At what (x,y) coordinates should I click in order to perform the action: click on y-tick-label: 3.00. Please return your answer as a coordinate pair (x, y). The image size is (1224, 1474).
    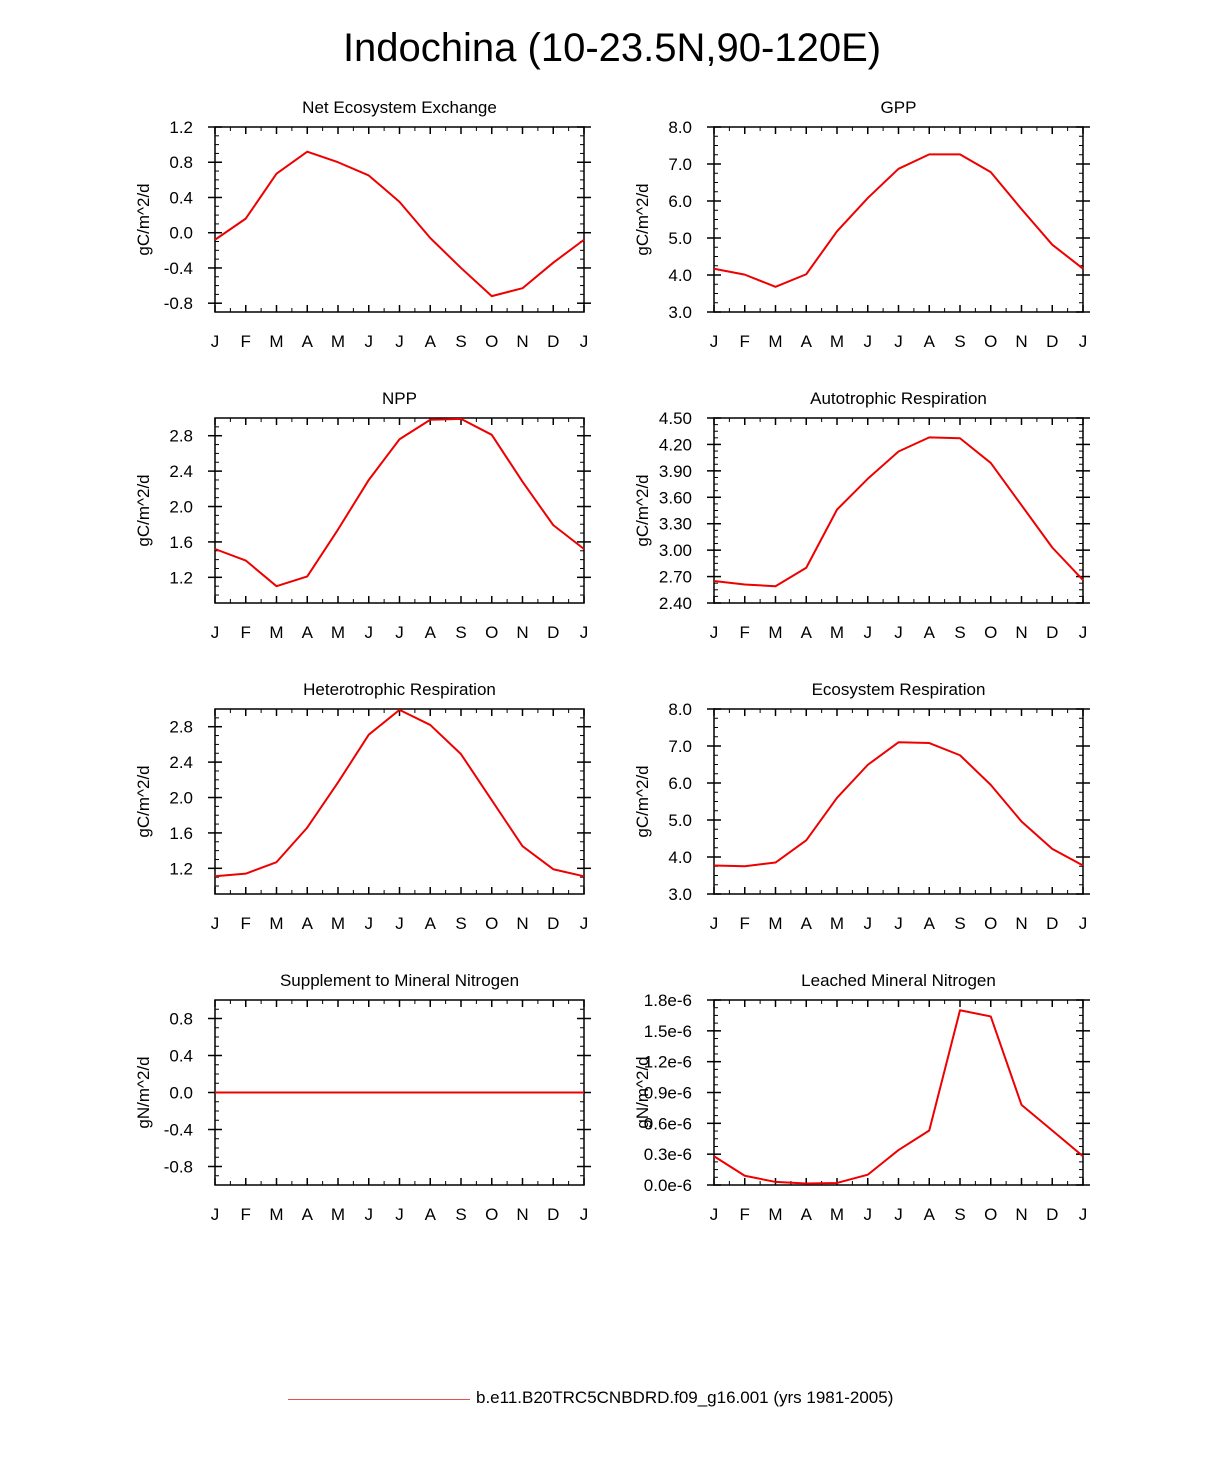
    Looking at the image, I should click on (675, 550).